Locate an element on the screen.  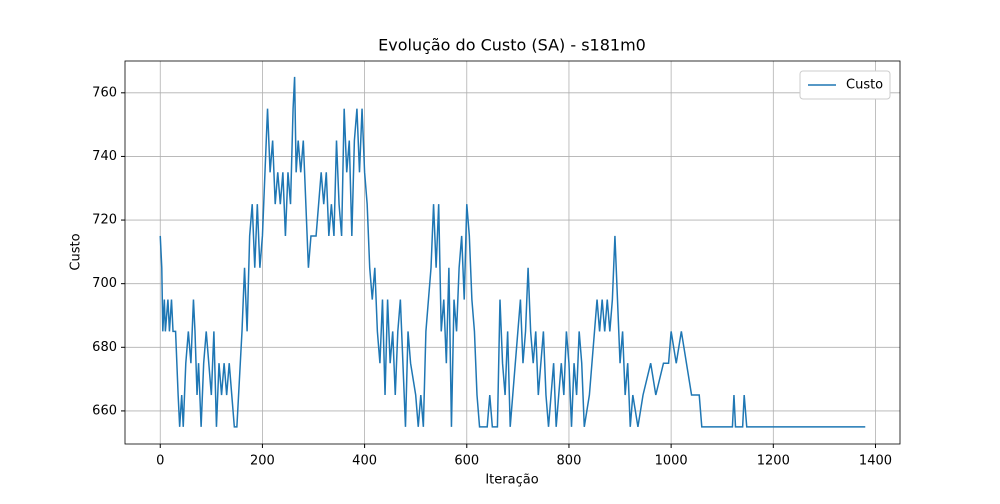
y-tick-label: 740 is located at coordinates (104, 156).